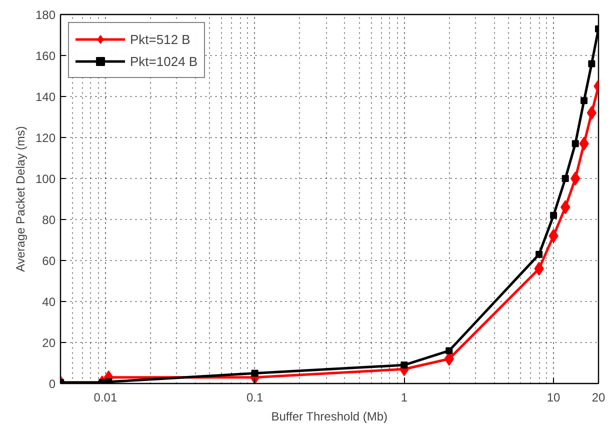 The height and width of the screenshot is (428, 612). What do you see at coordinates (49, 220) in the screenshot?
I see `y-tick-label: 80` at bounding box center [49, 220].